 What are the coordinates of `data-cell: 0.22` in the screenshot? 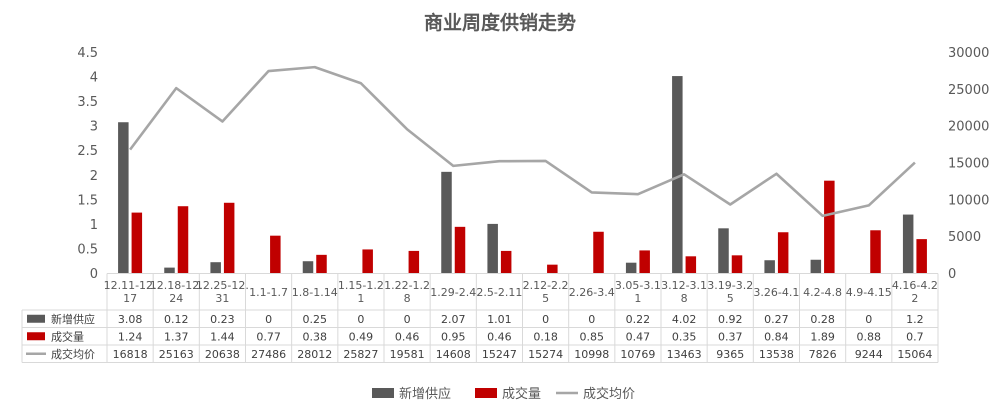 It's located at (638, 319).